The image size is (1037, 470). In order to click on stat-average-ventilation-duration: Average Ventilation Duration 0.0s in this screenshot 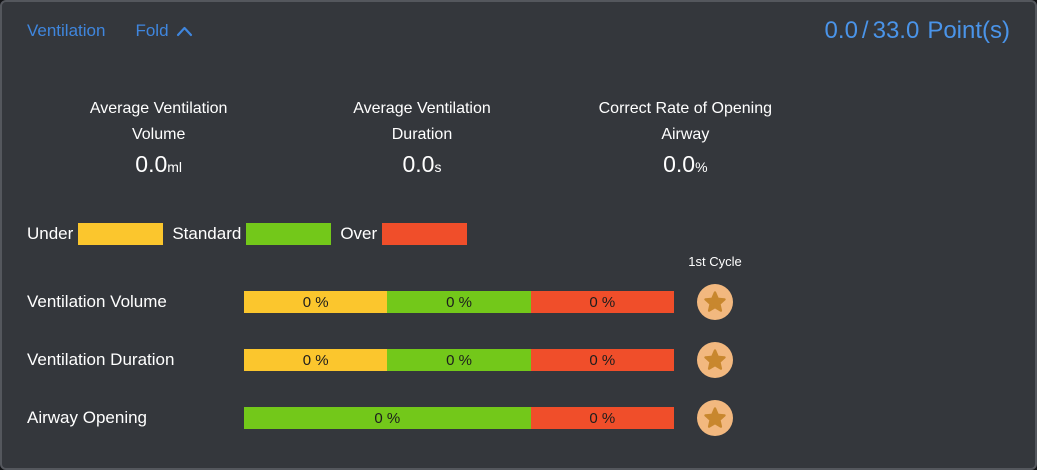, I will do `click(421, 137)`.